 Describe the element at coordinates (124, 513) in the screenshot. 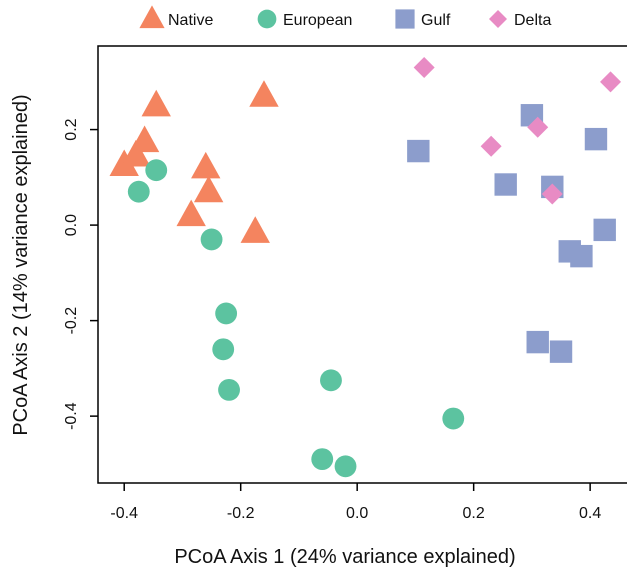

I see `x-tick-label: -0.4` at that location.